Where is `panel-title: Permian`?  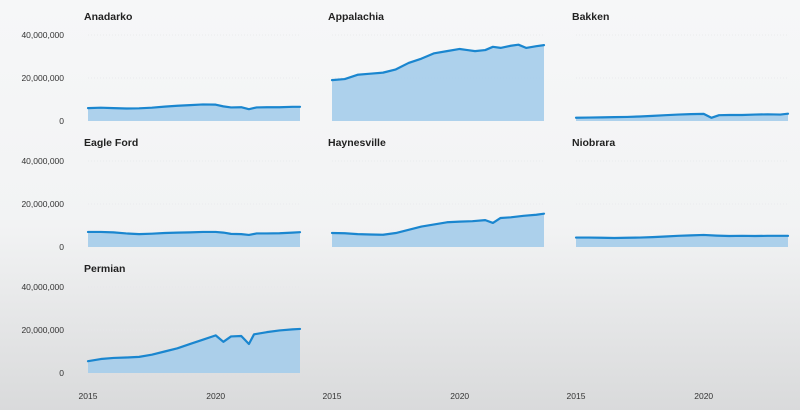 panel-title: Permian is located at coordinates (104, 269).